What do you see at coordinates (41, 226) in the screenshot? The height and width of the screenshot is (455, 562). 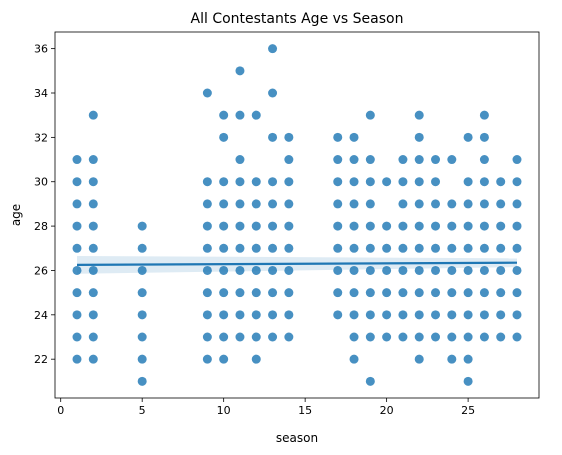 I see `y-tick-label: 28` at bounding box center [41, 226].